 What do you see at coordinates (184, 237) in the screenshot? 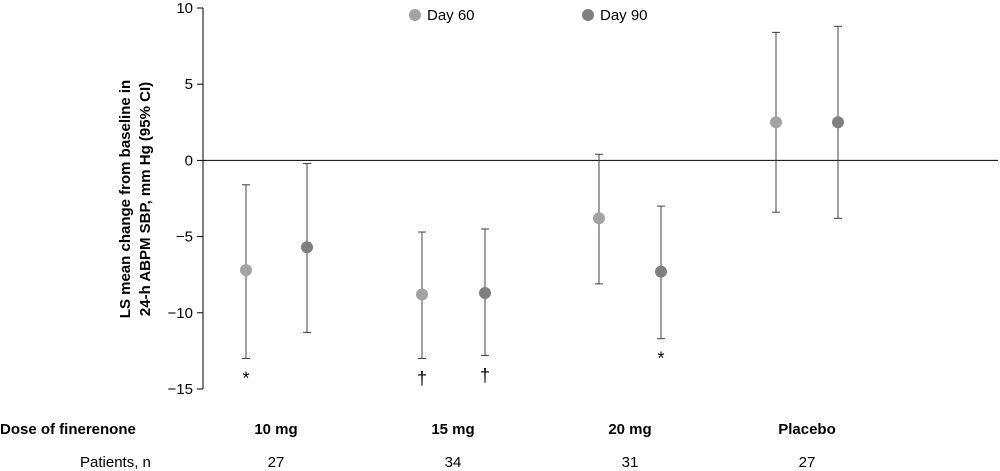
I see `y-tick-label: −5` at bounding box center [184, 237].